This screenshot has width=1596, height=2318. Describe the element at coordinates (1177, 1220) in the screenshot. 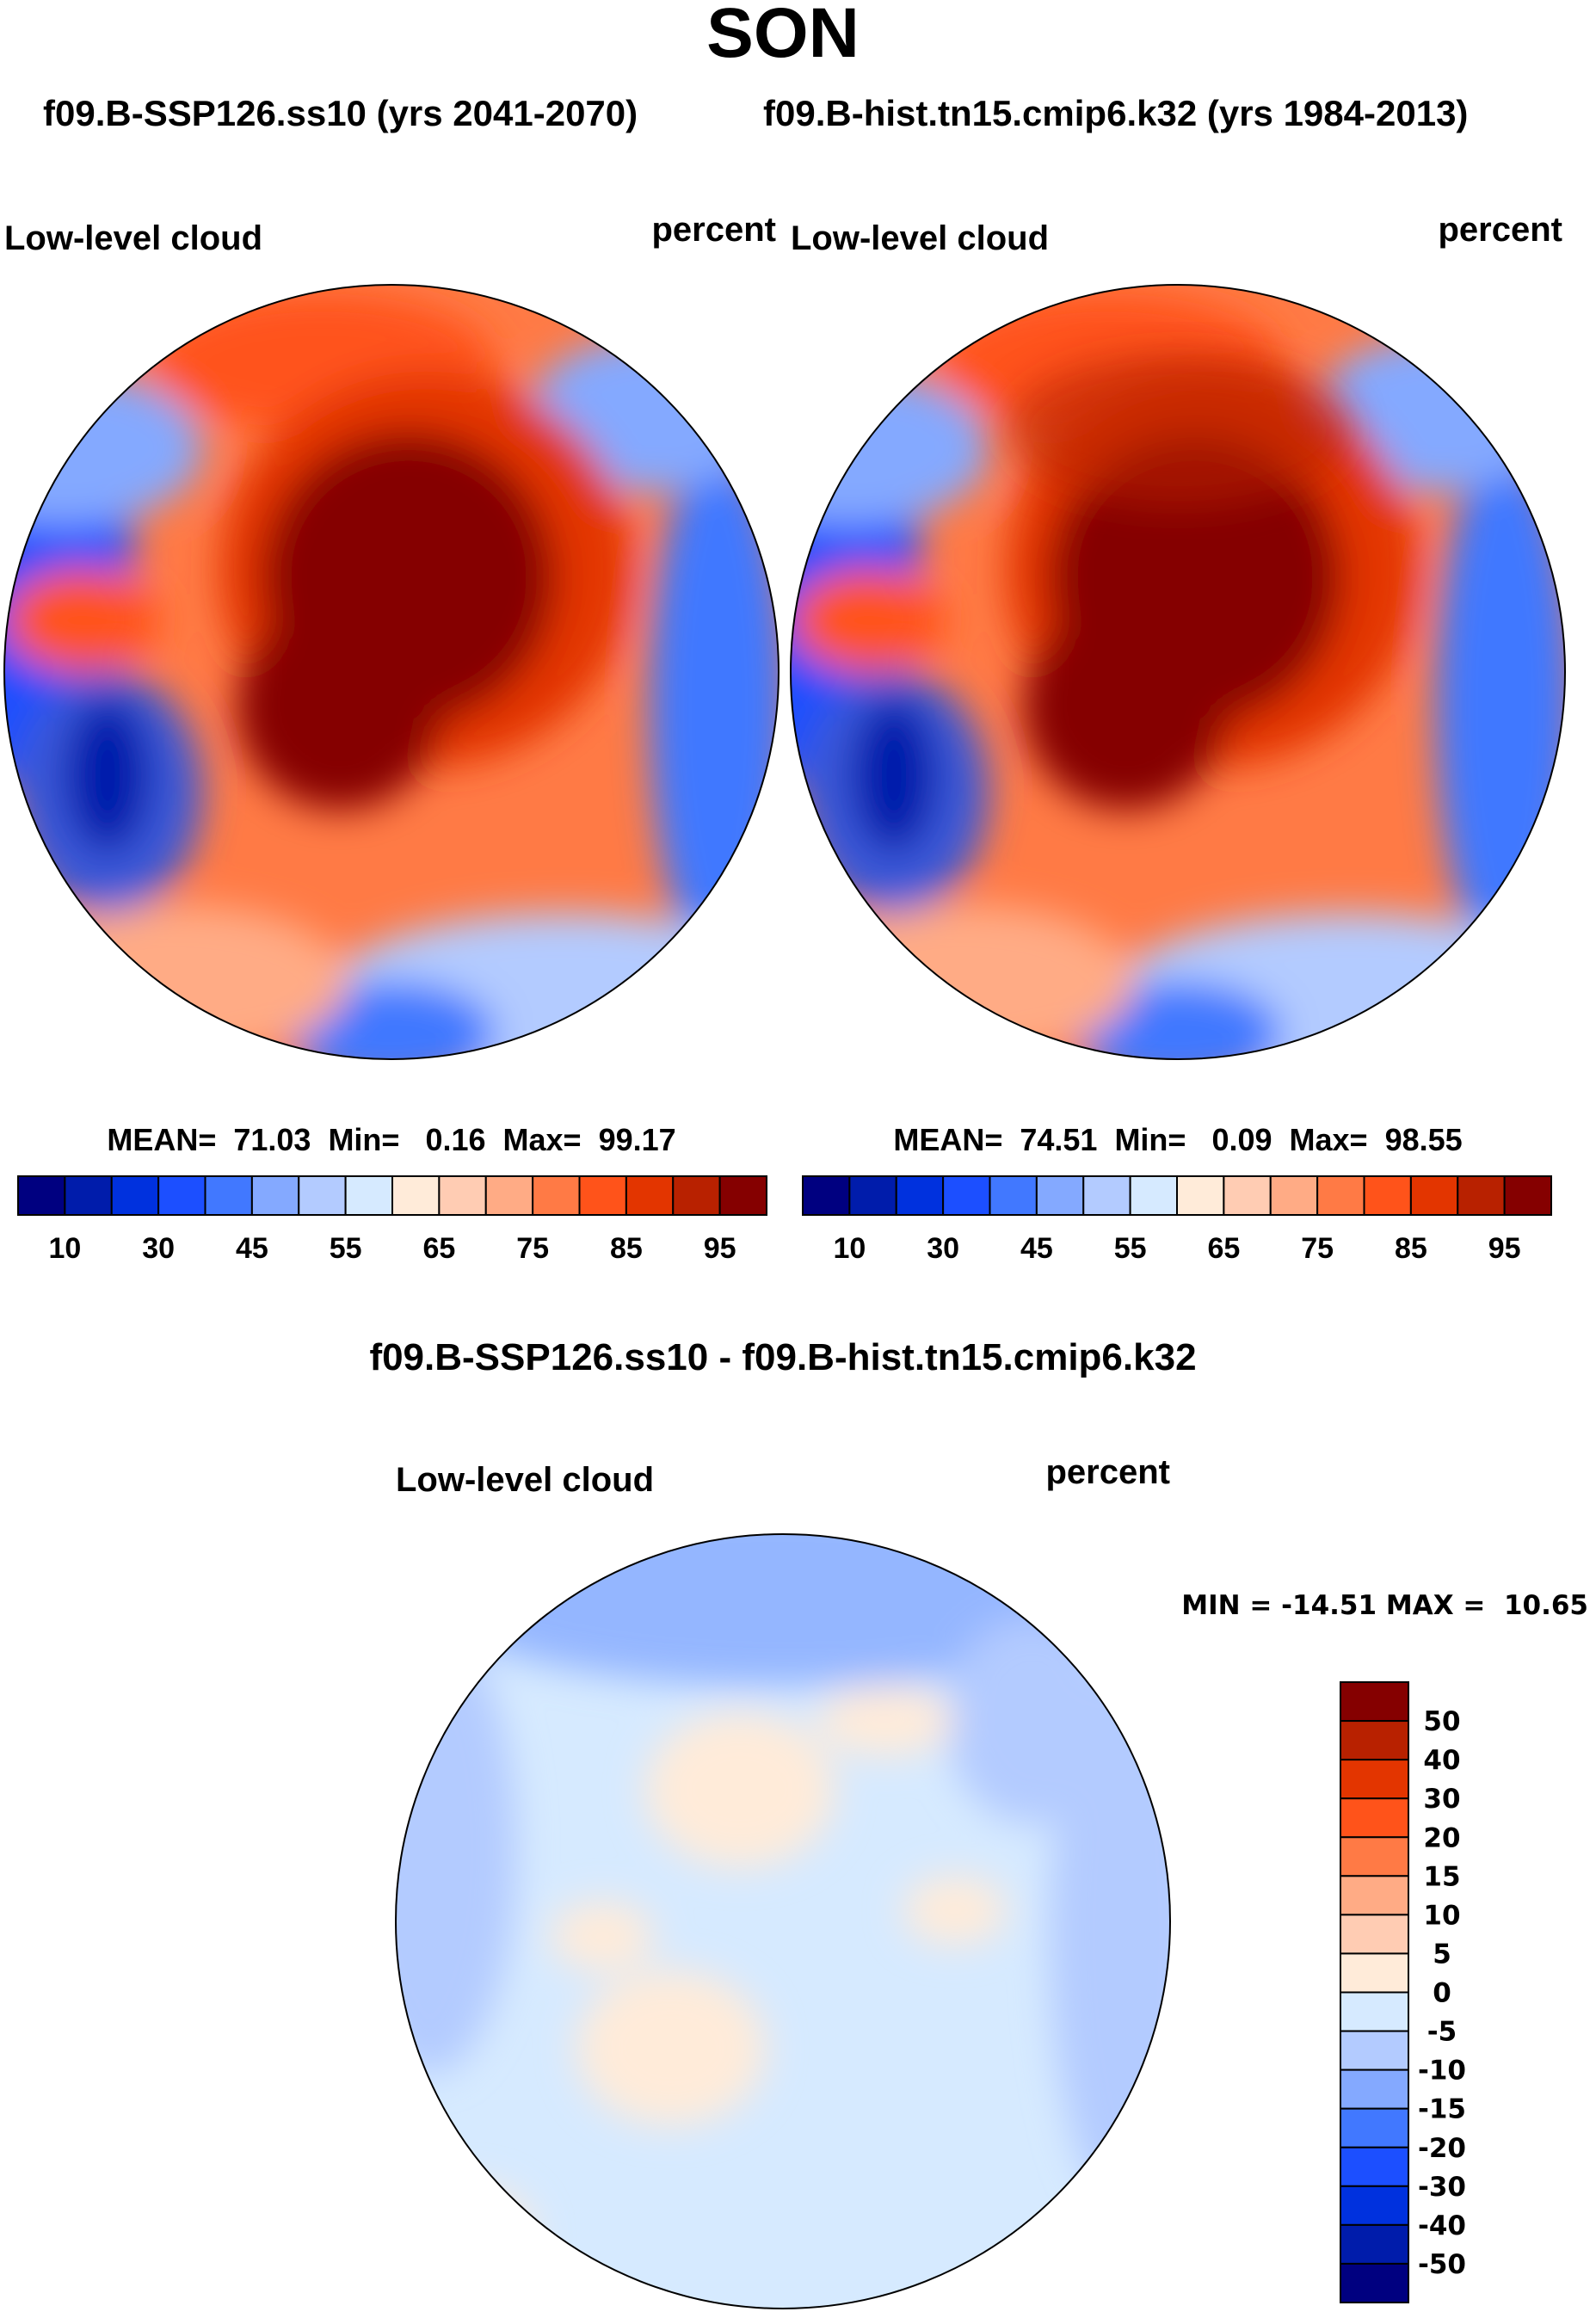

I see `right-colorbar: 10 30 45 55 65 75 85 95` at that location.